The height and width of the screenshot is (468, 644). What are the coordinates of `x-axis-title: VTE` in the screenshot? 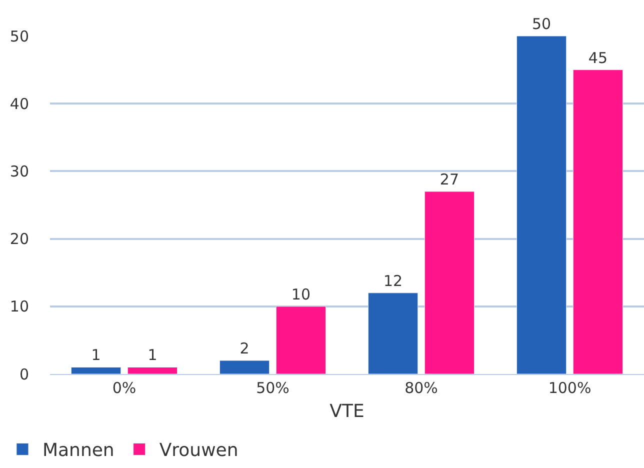 It's located at (347, 411).